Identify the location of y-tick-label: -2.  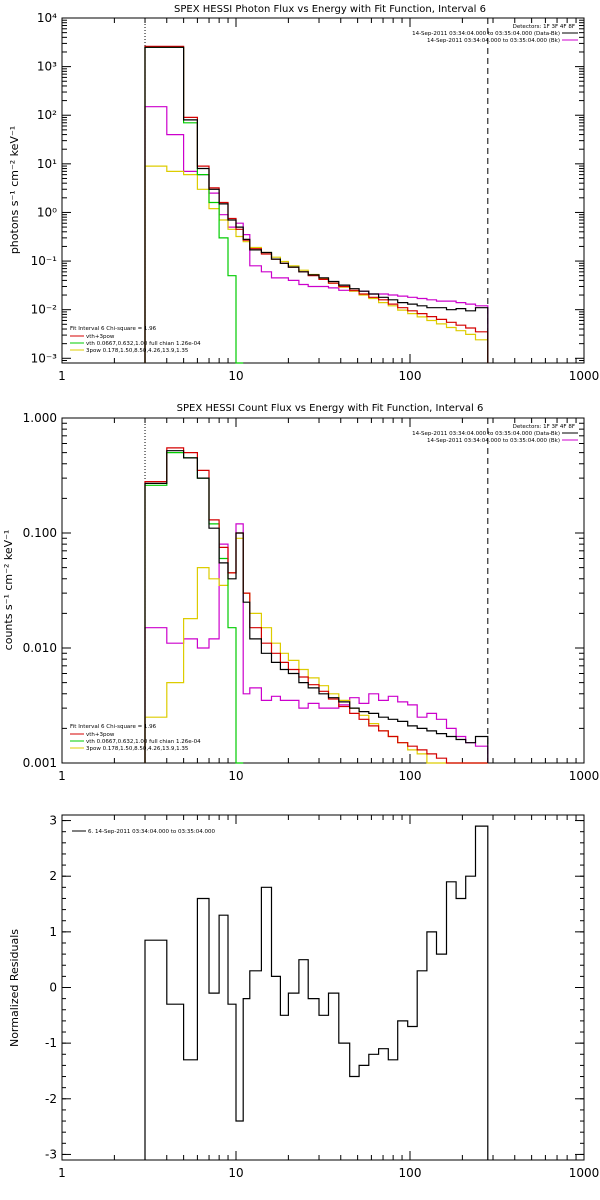
(51, 1099).